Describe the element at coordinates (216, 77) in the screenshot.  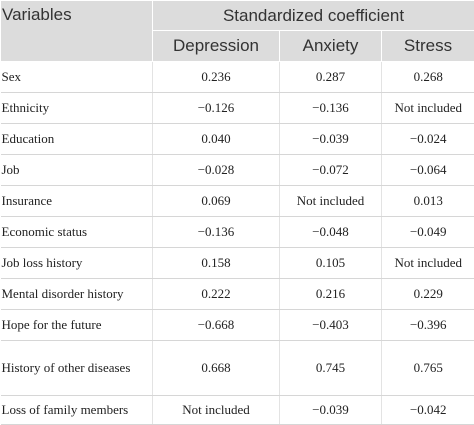
I see `depression-value: 0.236` at that location.